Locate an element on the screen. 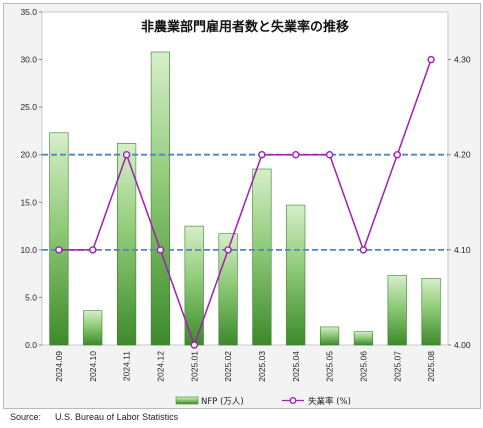  chart-title: 非農業部門雇用者数と失業率の推移 is located at coordinates (245, 27).